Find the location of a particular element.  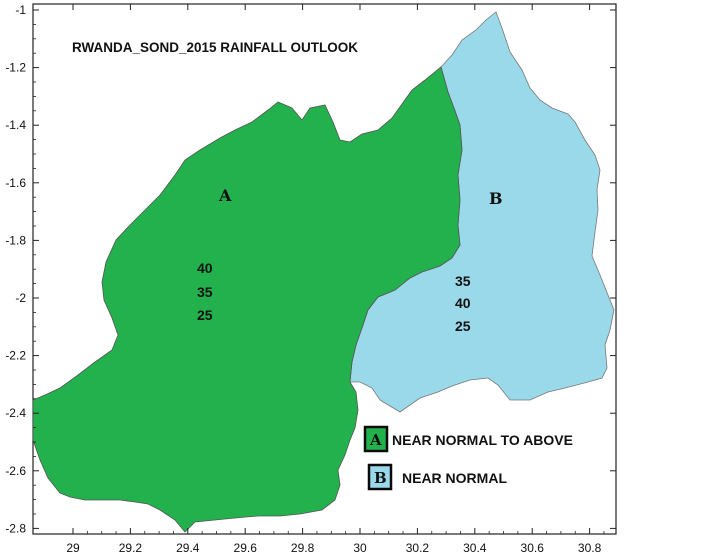

zone-a-prob-normal: 35 is located at coordinates (205, 292).